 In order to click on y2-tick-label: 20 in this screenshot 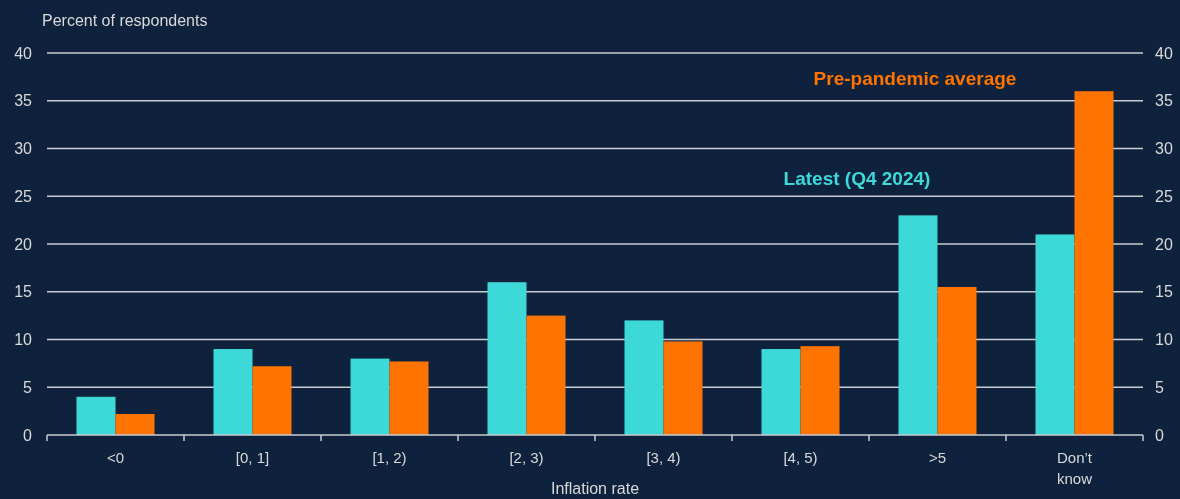, I will do `click(1164, 244)`.